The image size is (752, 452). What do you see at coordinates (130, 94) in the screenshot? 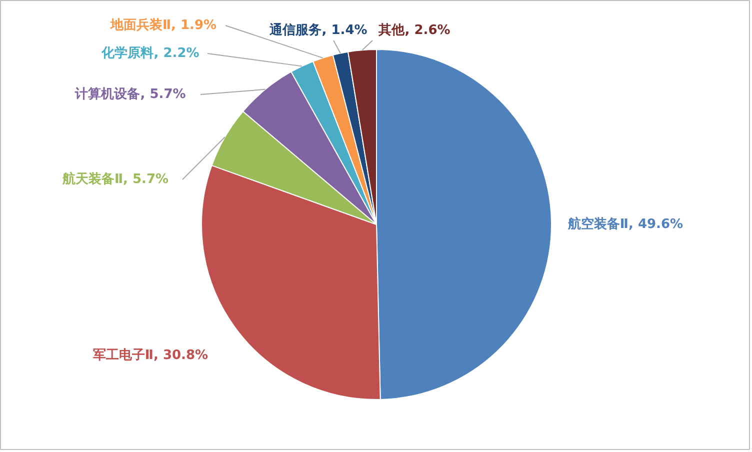
I see `slice-label: 计算机设备, 5.7%` at bounding box center [130, 94].